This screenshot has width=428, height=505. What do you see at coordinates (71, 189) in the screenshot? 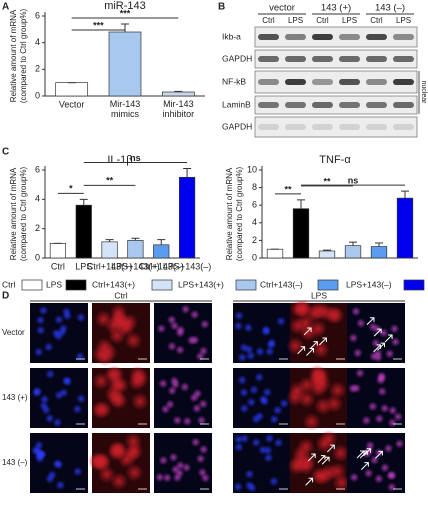
I see `significance-label: *` at bounding box center [71, 189].